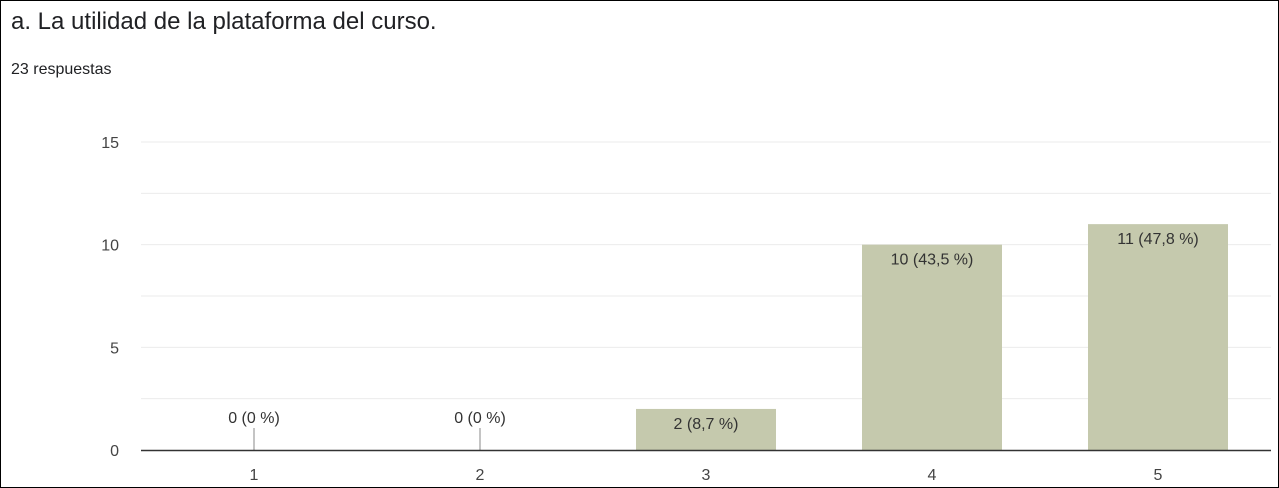 This screenshot has width=1279, height=488. What do you see at coordinates (480, 475) in the screenshot?
I see `x-tick-label: 2` at bounding box center [480, 475].